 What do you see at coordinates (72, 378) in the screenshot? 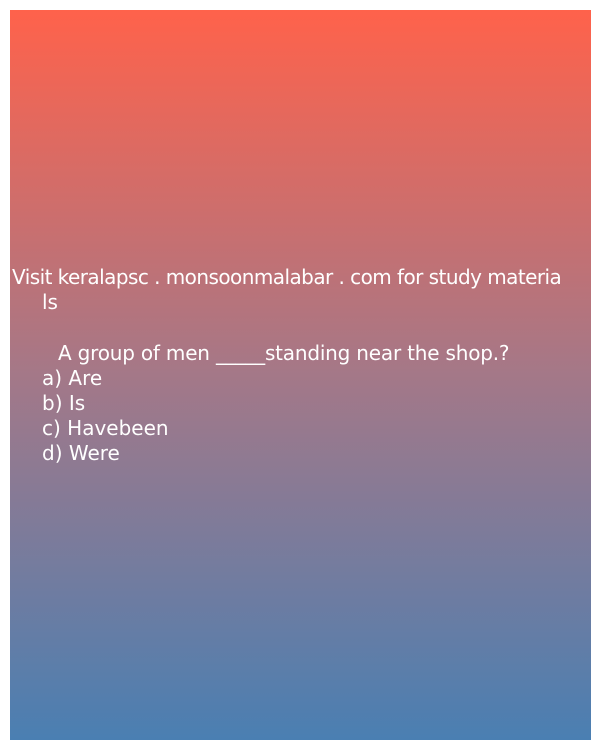
I see `option-a: a) Are` at bounding box center [72, 378].